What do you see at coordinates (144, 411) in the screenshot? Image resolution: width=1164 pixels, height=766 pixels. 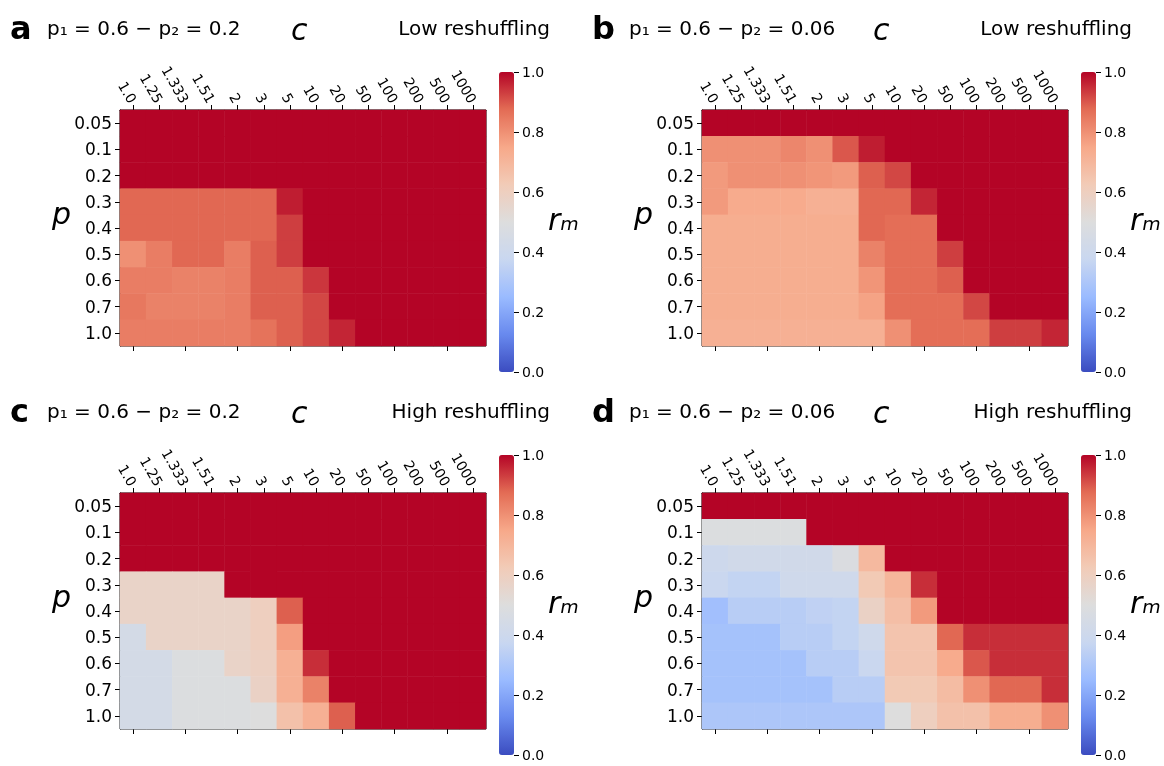 I see `chart-title: p₁ = 0.6 − p₂ = 0.2` at bounding box center [144, 411].